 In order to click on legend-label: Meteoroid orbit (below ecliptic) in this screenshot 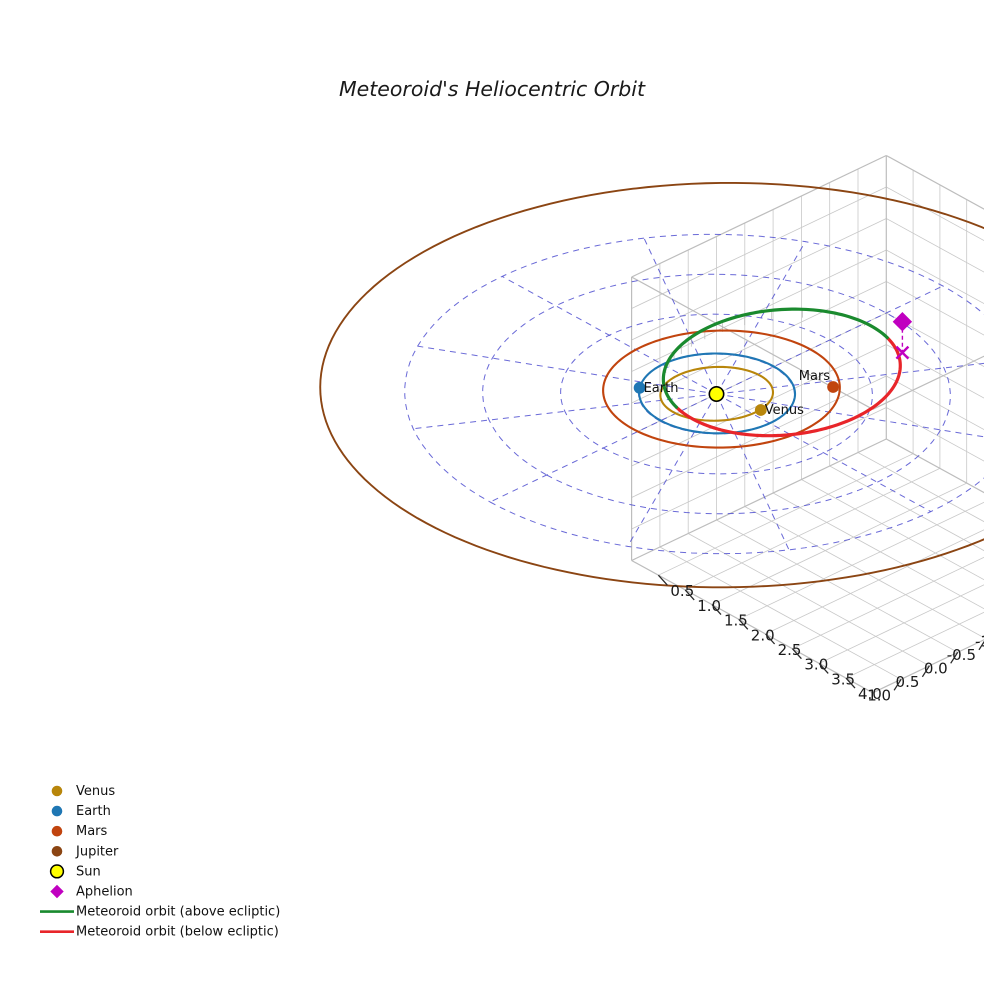, I will do `click(177, 932)`.